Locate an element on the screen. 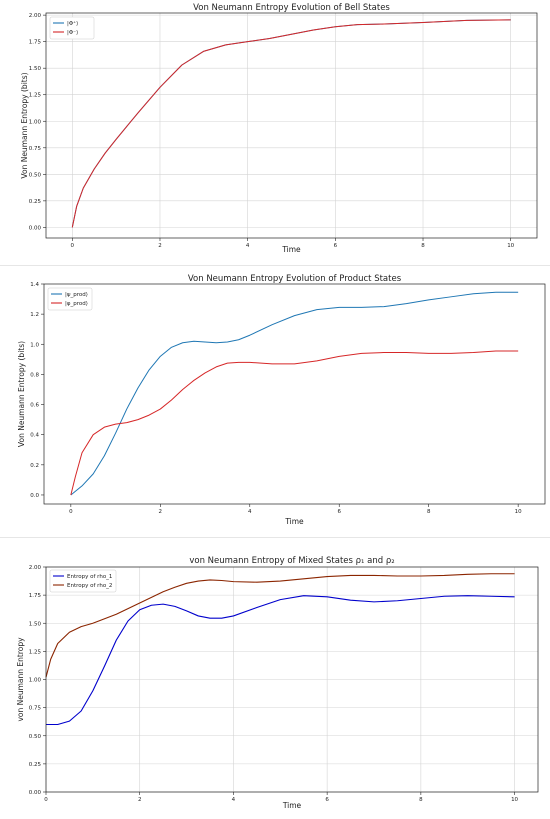  legend-box is located at coordinates (83, 581).